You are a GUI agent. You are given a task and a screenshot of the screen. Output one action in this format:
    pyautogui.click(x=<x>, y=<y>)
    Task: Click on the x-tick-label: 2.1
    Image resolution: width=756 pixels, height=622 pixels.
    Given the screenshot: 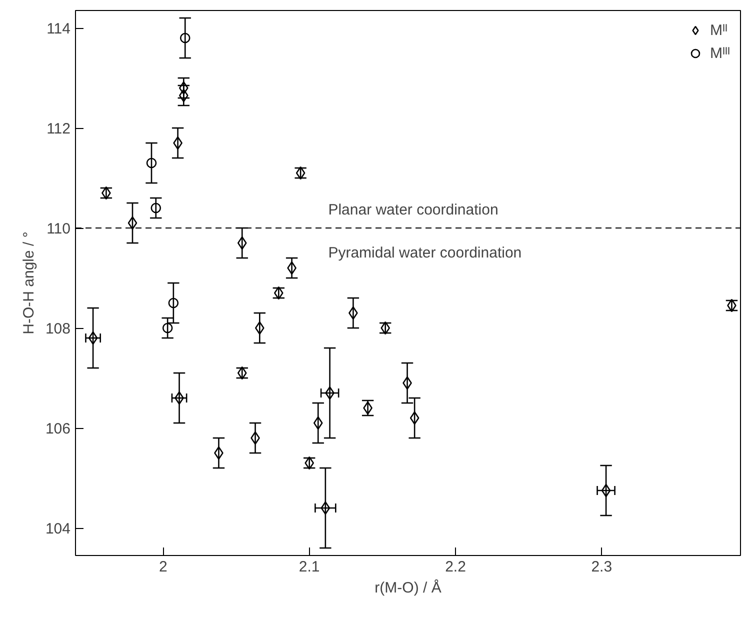 What is the action you would take?
    pyautogui.click(x=309, y=567)
    